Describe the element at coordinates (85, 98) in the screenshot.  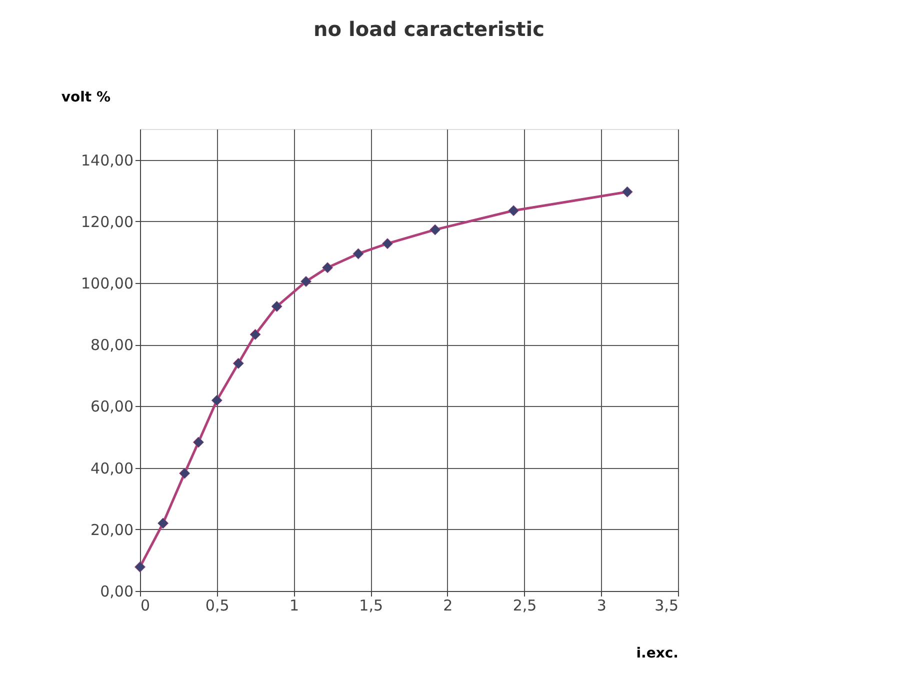
I see `y-axis-title: volt %` at that location.